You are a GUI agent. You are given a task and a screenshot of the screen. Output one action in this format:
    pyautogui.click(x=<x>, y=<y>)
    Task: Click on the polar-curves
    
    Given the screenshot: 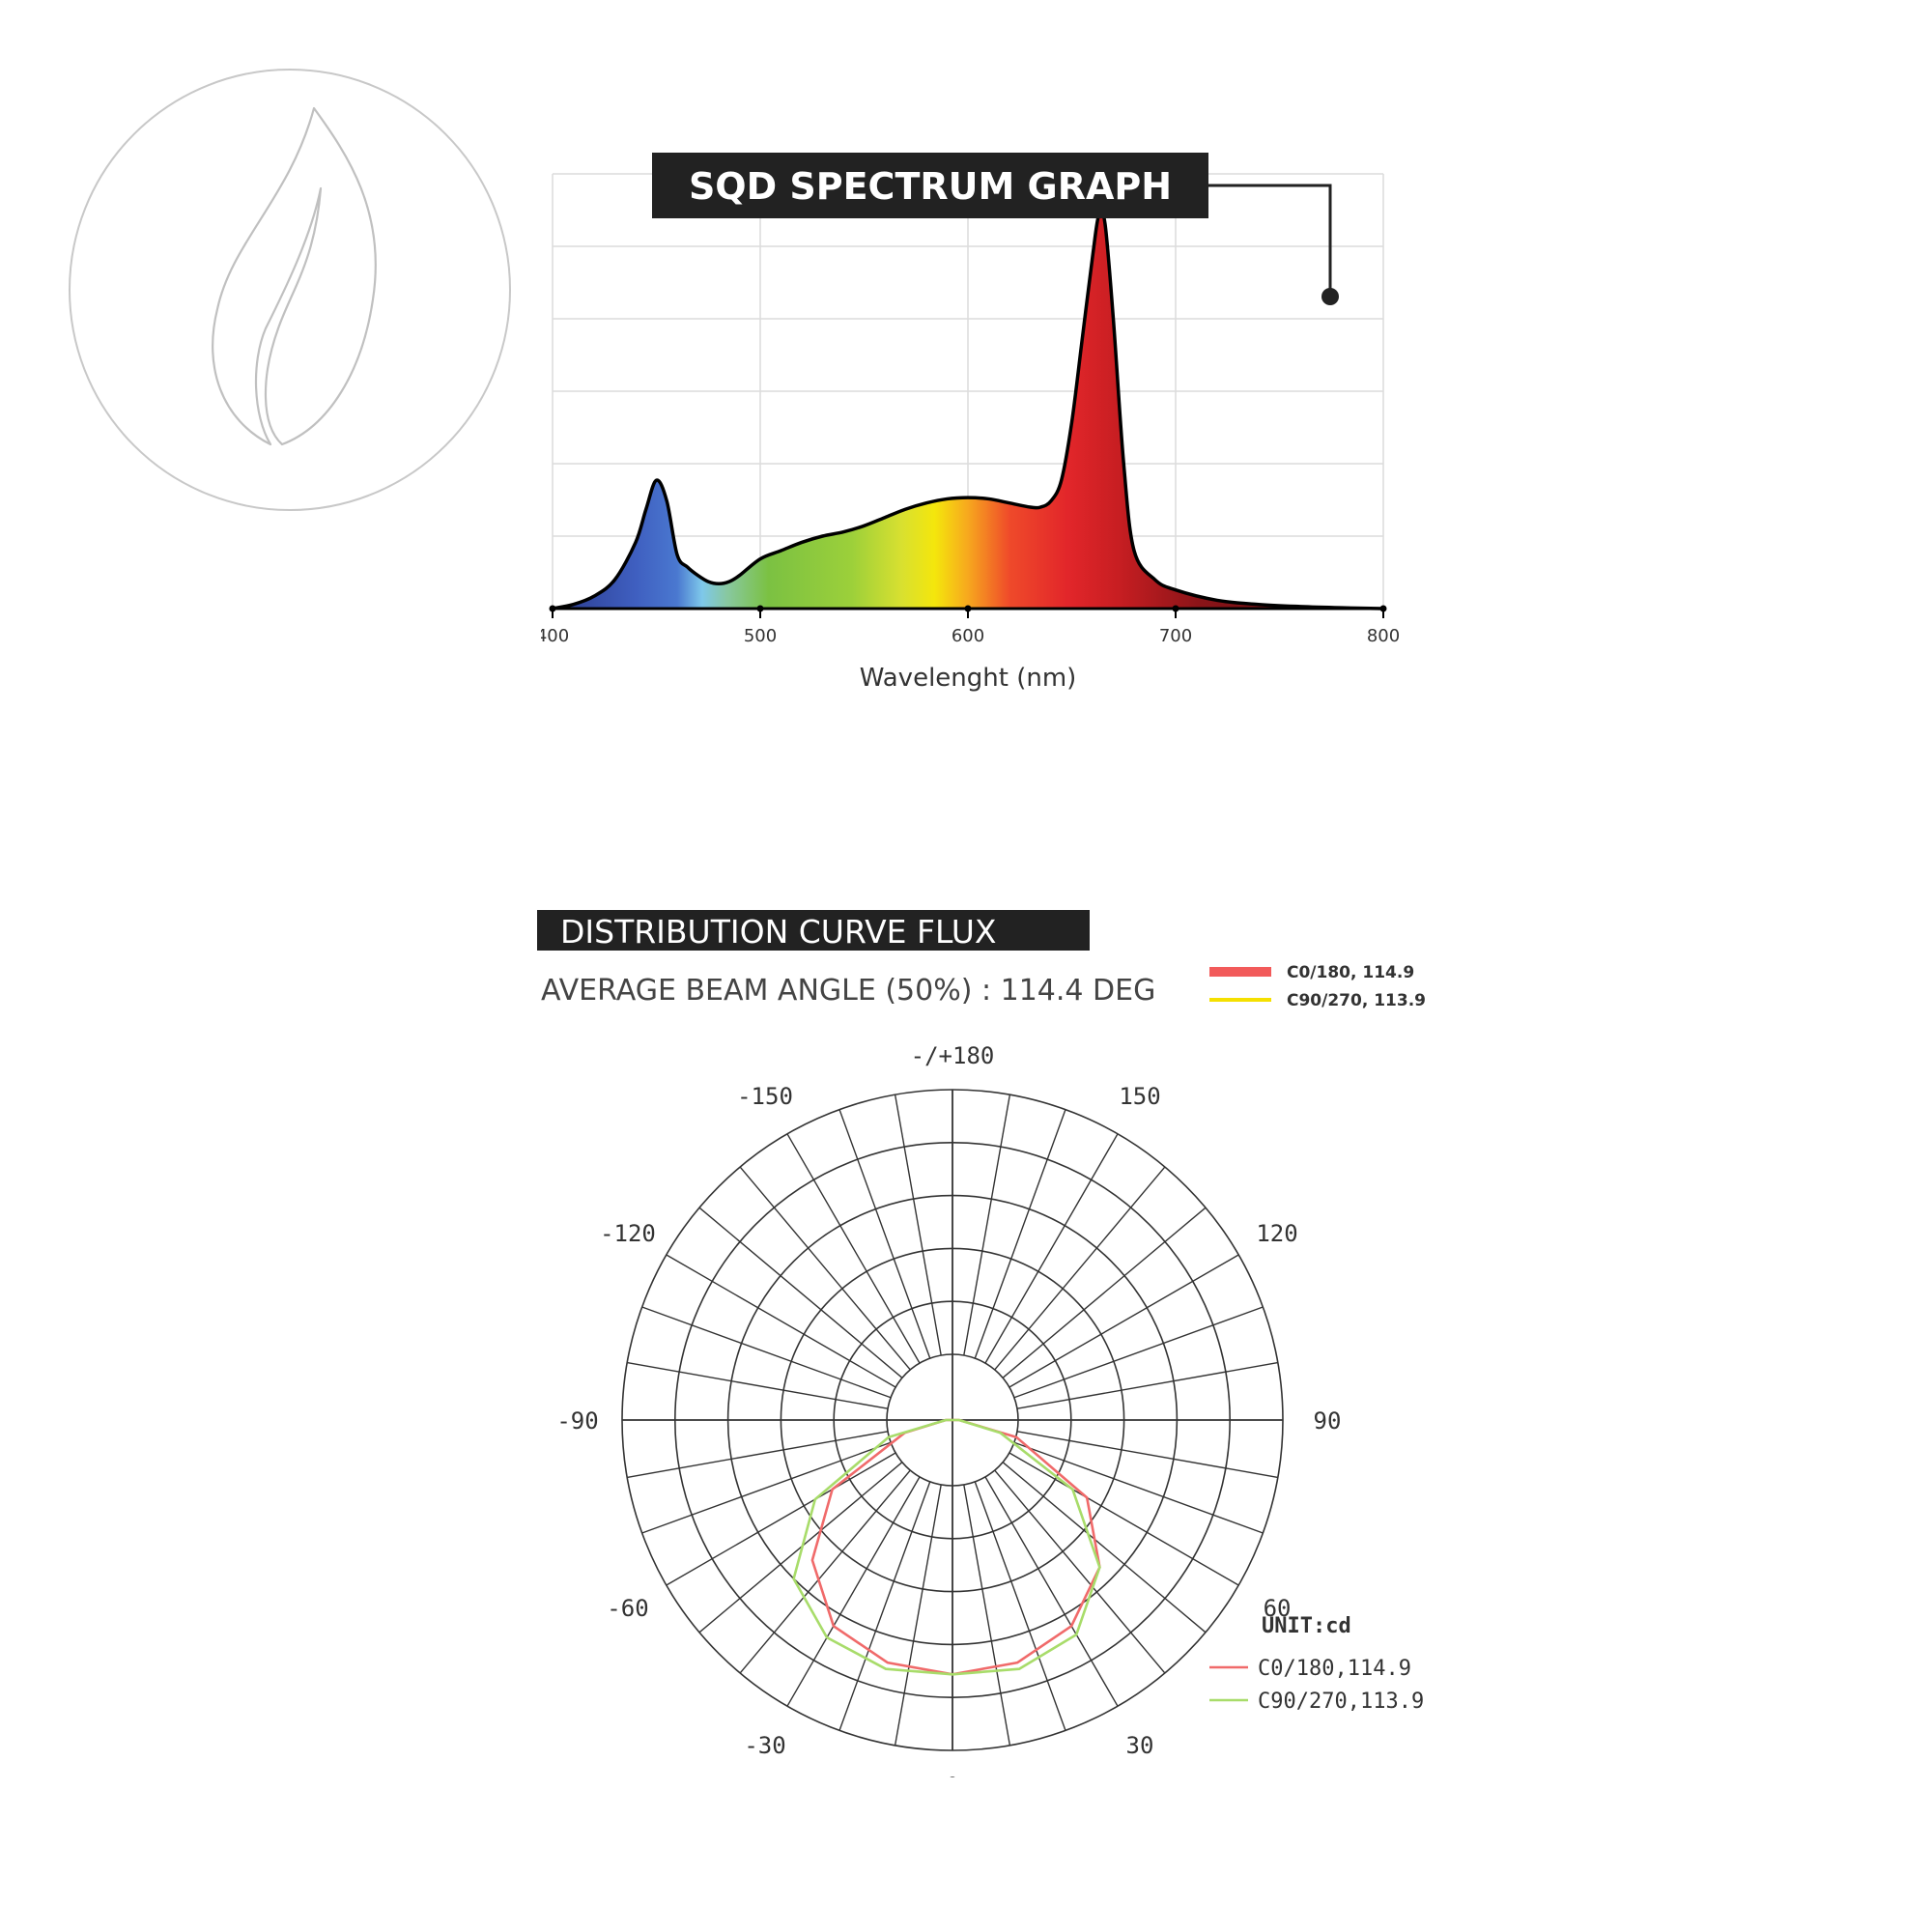 What is the action you would take?
    pyautogui.click(x=946, y=1547)
    